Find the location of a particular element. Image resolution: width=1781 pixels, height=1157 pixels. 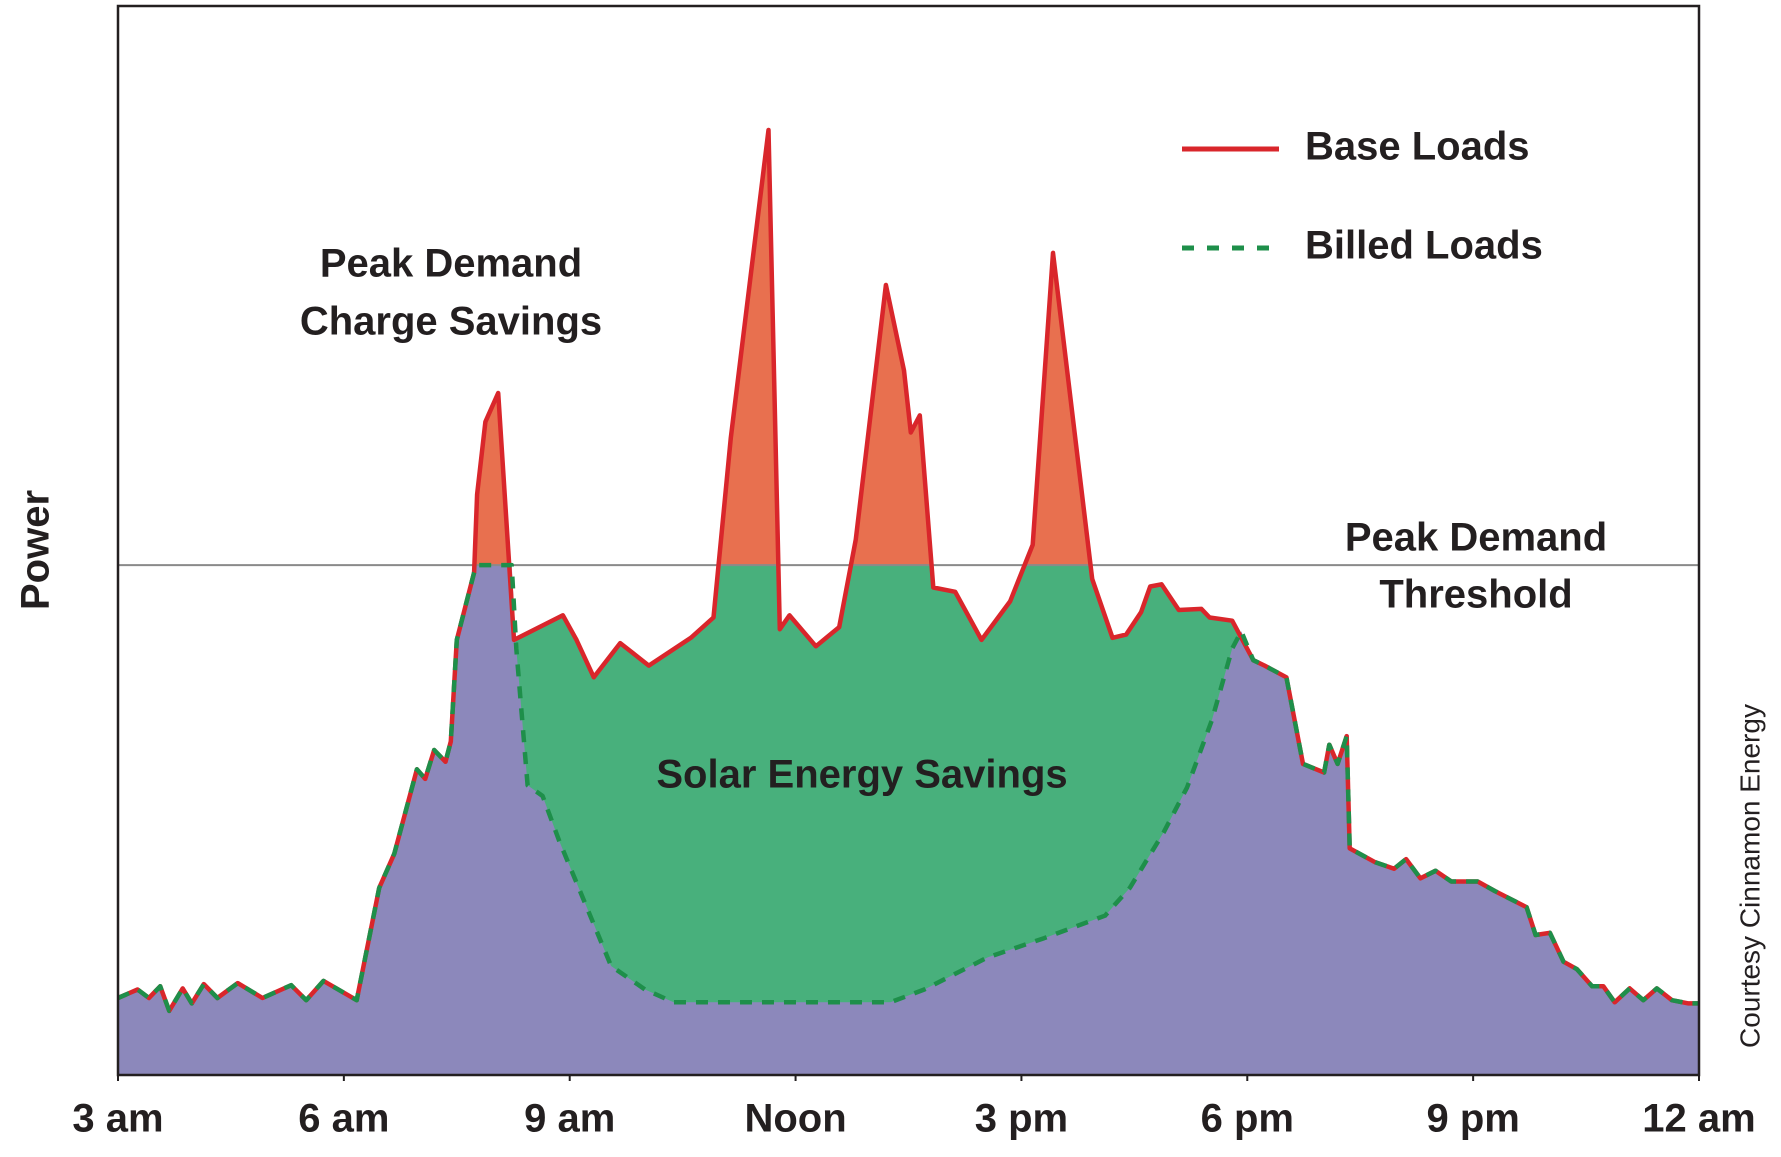

x-tick-label: 9 am is located at coordinates (569, 1119).